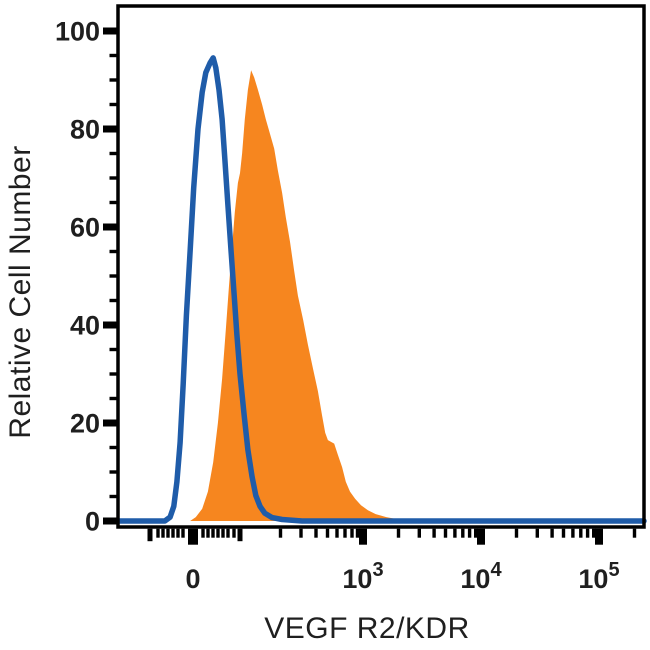 The image size is (650, 650). What do you see at coordinates (367, 628) in the screenshot?
I see `x-axis-title: VEGF R2/KDR` at bounding box center [367, 628].